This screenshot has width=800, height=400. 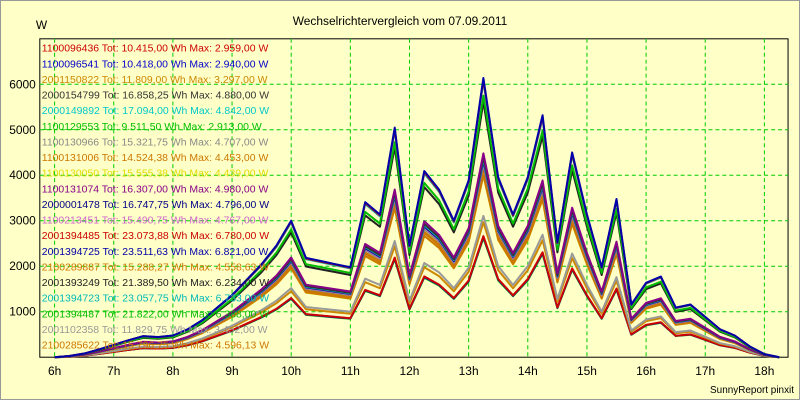 I want to click on x-tick-label: 11h, so click(x=350, y=371).